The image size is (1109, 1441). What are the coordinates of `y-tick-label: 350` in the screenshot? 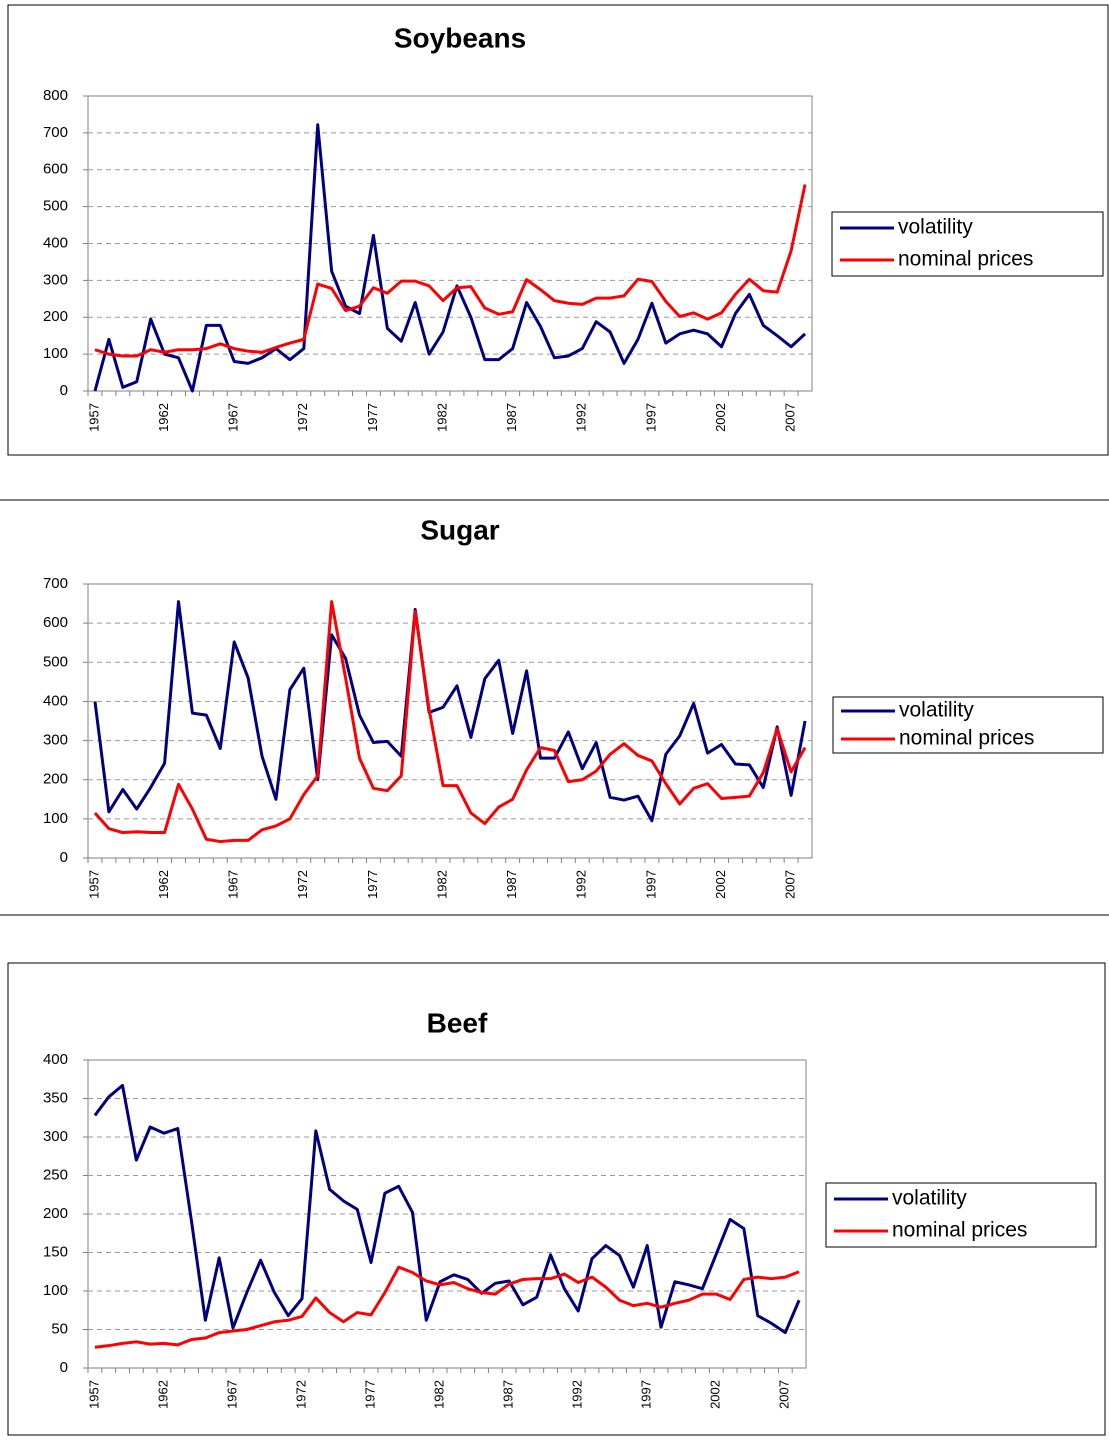 It's located at (55, 1097).